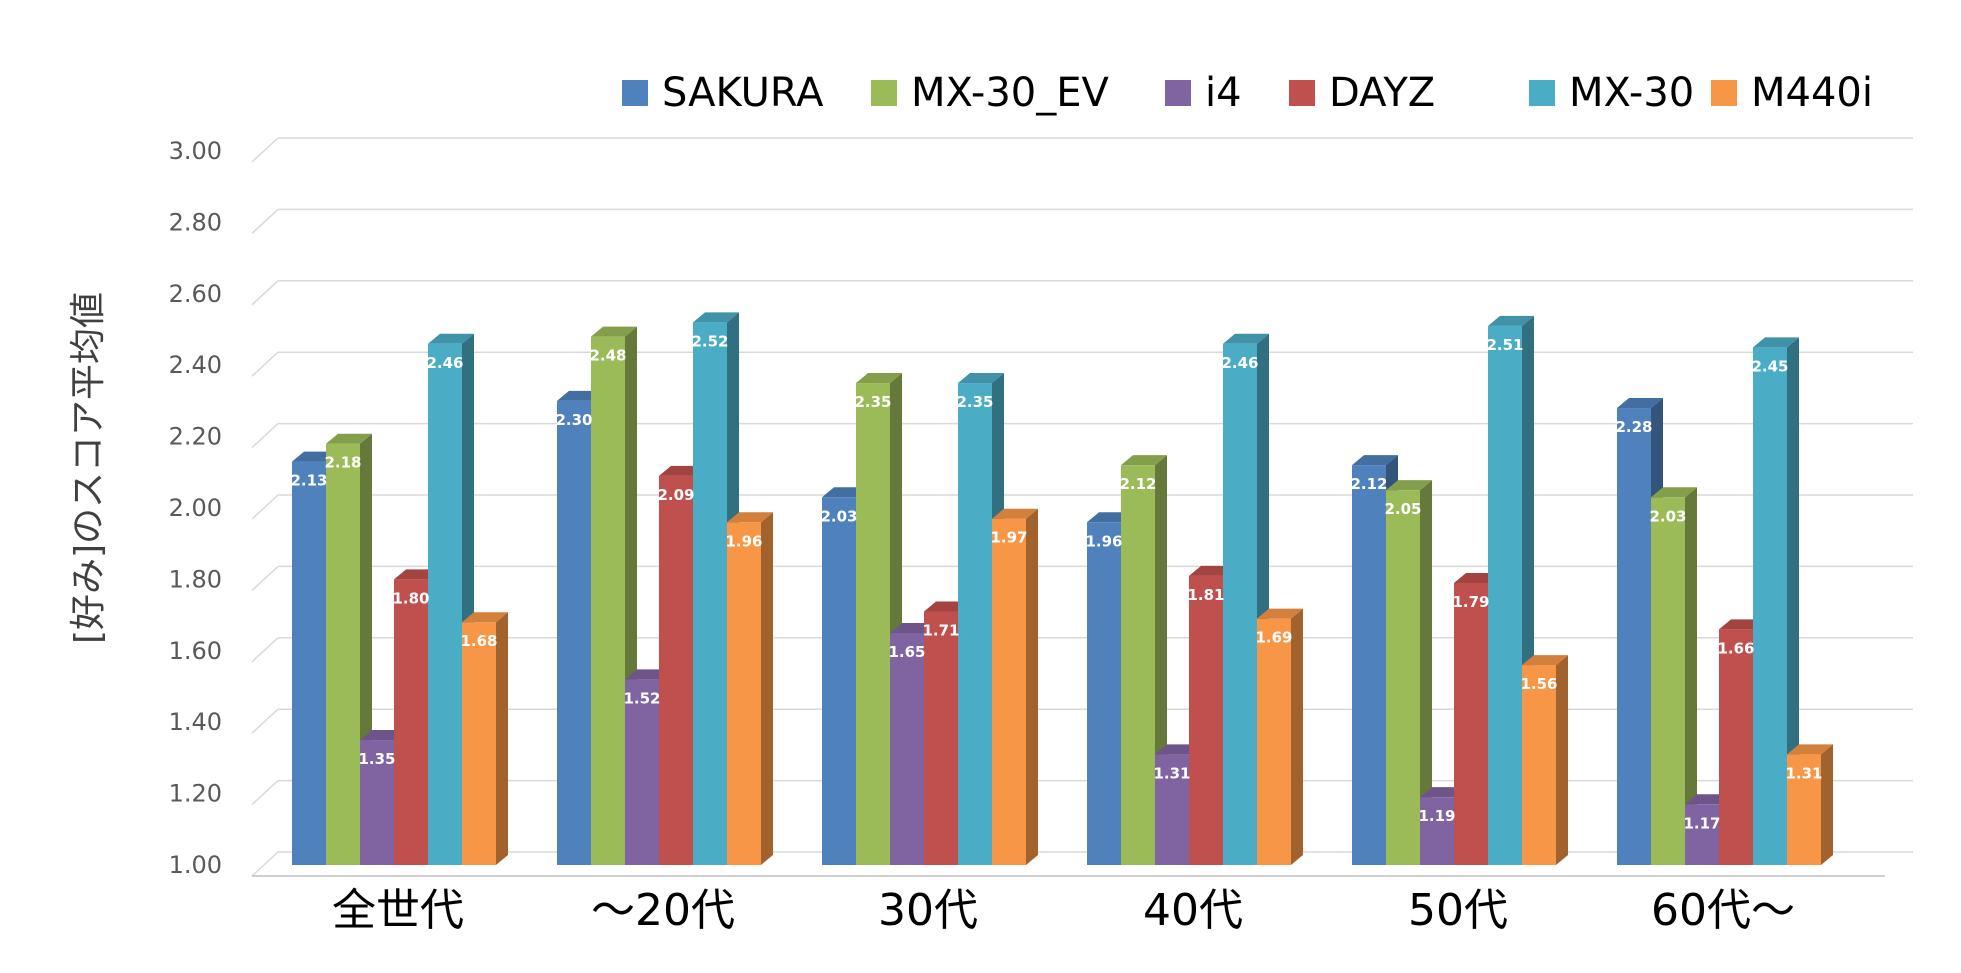 This screenshot has width=1961, height=973. Describe the element at coordinates (743, 93) in the screenshot. I see `legend-label: SAKURA` at that location.